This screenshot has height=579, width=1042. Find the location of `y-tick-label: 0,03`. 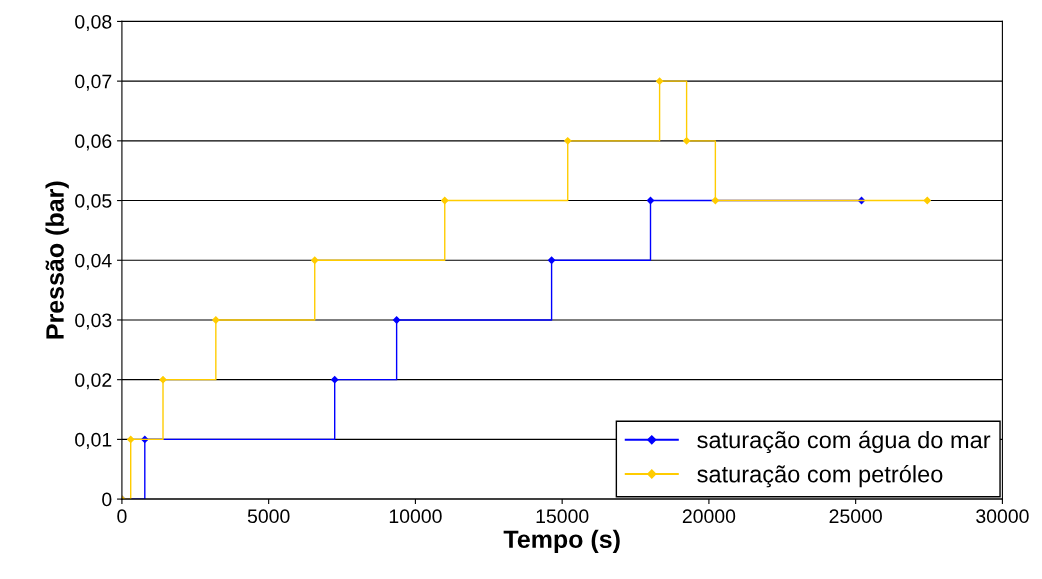

y-tick-label: 0,03 is located at coordinates (93, 321).